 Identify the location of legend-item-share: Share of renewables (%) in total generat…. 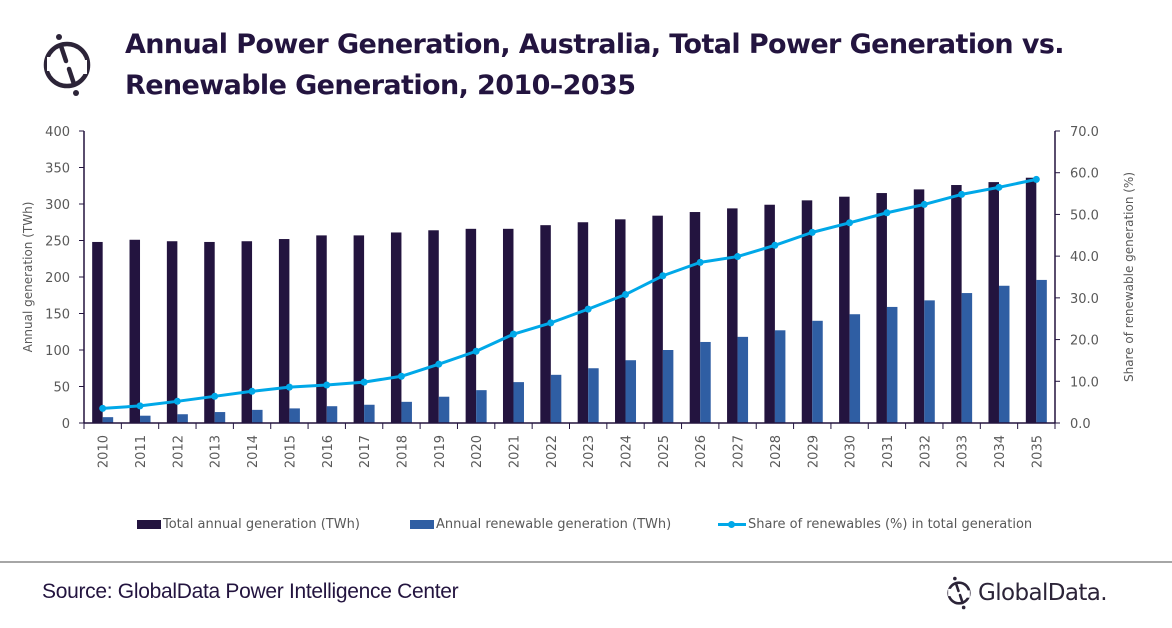
(875, 524).